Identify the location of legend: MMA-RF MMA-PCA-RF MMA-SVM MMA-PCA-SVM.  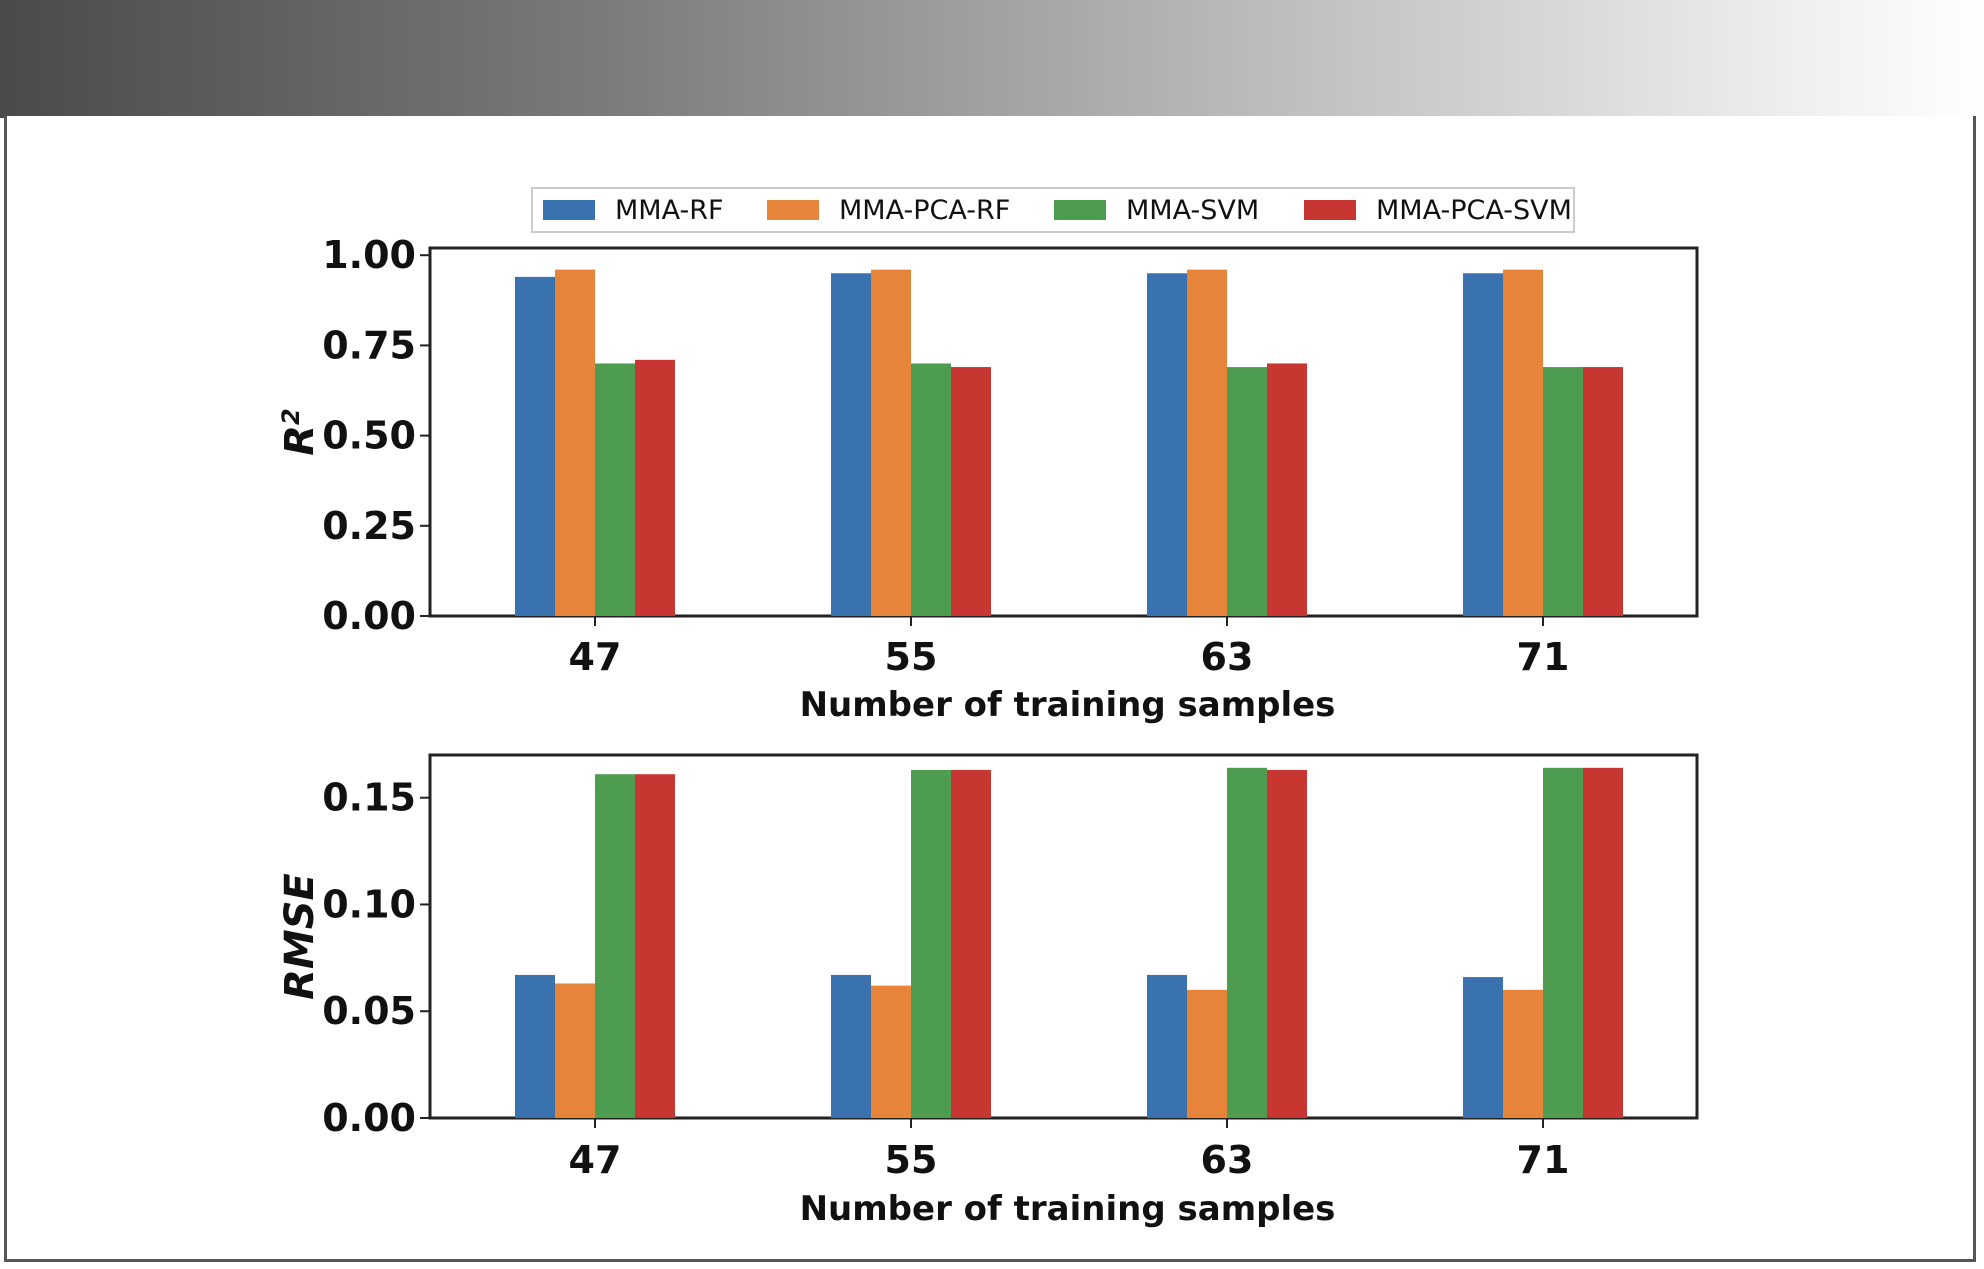
(1053, 210).